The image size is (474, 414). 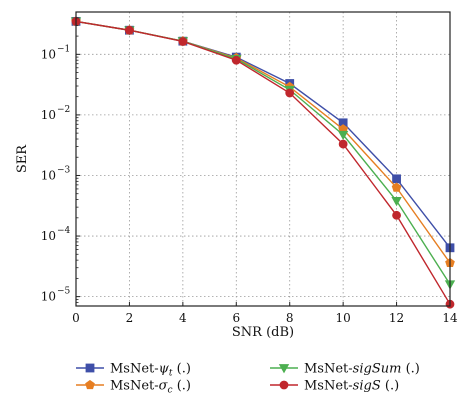 What do you see at coordinates (150, 387) in the screenshot?
I see `legend-label: MsNet-σc (.)` at bounding box center [150, 387].